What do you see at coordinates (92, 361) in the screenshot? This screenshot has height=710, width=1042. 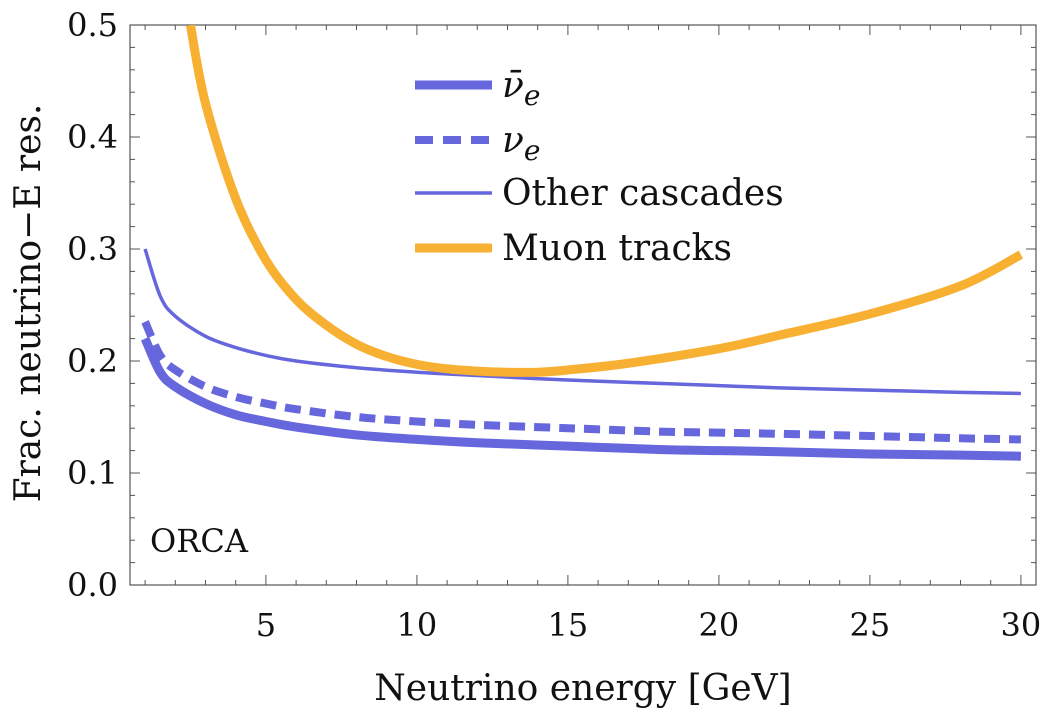 I see `y-tick-label: 0.2` at bounding box center [92, 361].